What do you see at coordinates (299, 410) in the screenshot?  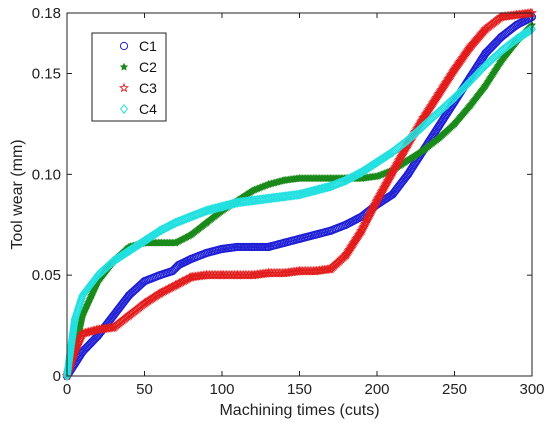 I see `x-axis-label: Machining times (cuts)` at bounding box center [299, 410].